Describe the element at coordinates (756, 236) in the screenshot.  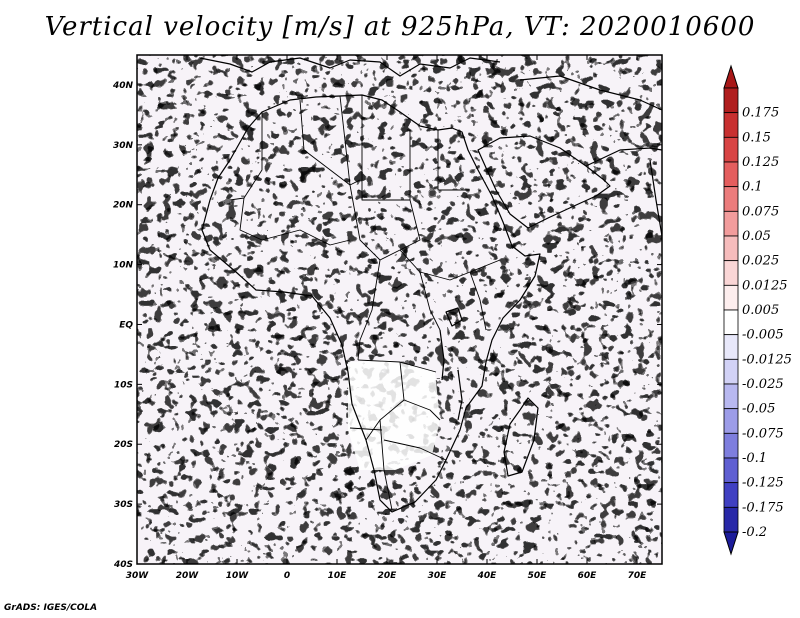
I see `colorbar-label: 0.05` at that location.